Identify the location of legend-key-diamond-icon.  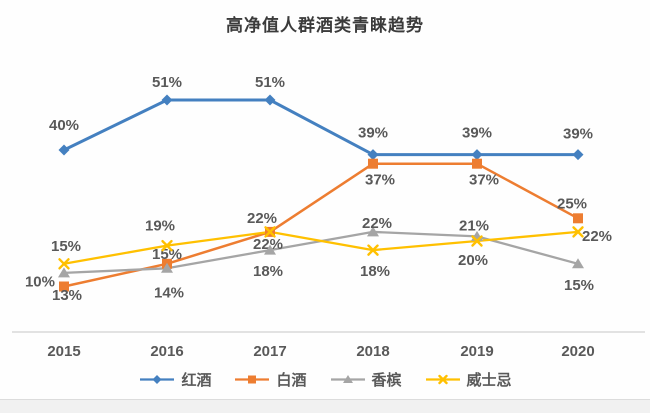
(157, 379).